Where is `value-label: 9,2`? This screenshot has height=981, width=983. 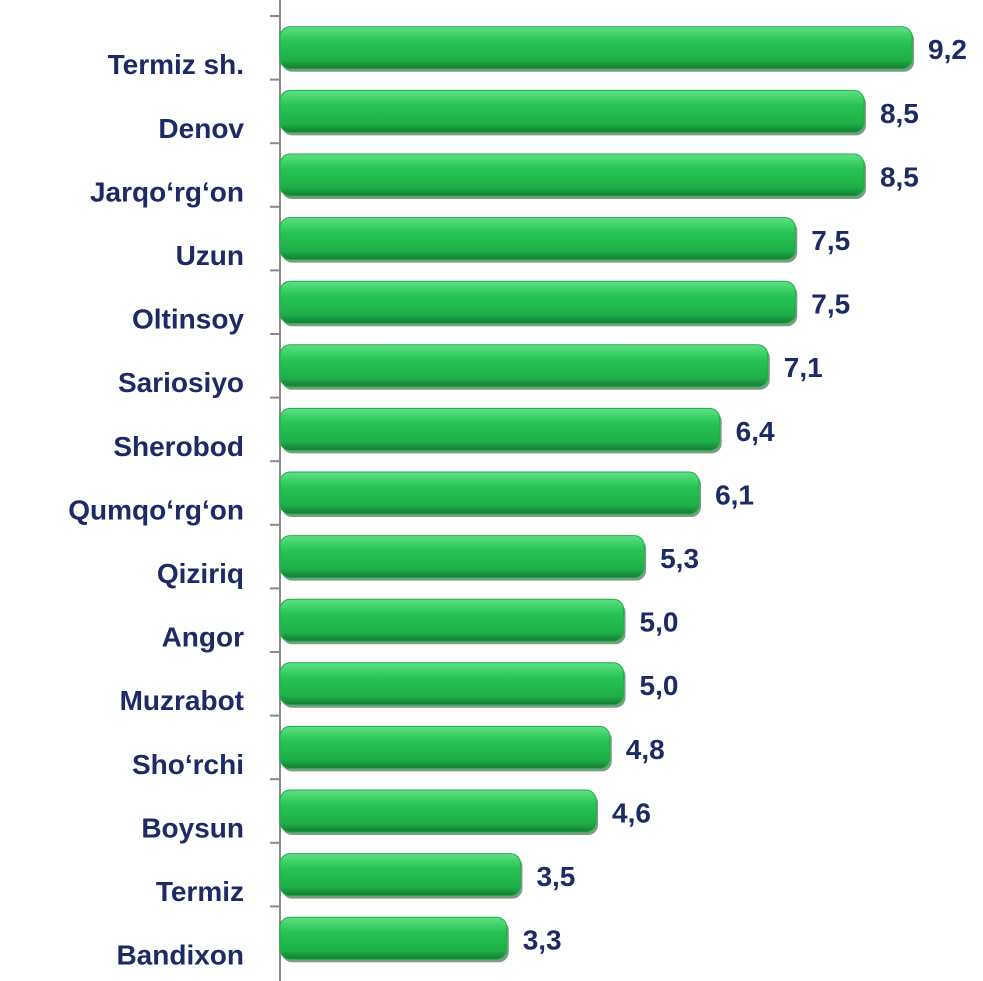 value-label: 9,2 is located at coordinates (947, 49).